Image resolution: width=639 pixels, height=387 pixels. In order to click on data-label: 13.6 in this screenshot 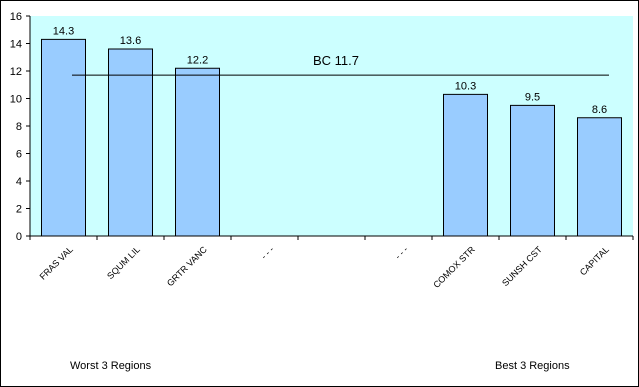, I will do `click(130, 41)`.